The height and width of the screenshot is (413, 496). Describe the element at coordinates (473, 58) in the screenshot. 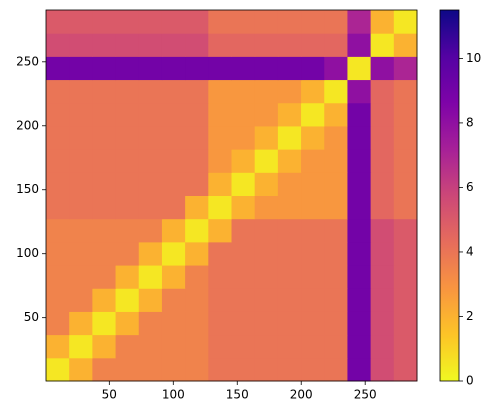

I see `colorbar-tick-label: 10` at that location.